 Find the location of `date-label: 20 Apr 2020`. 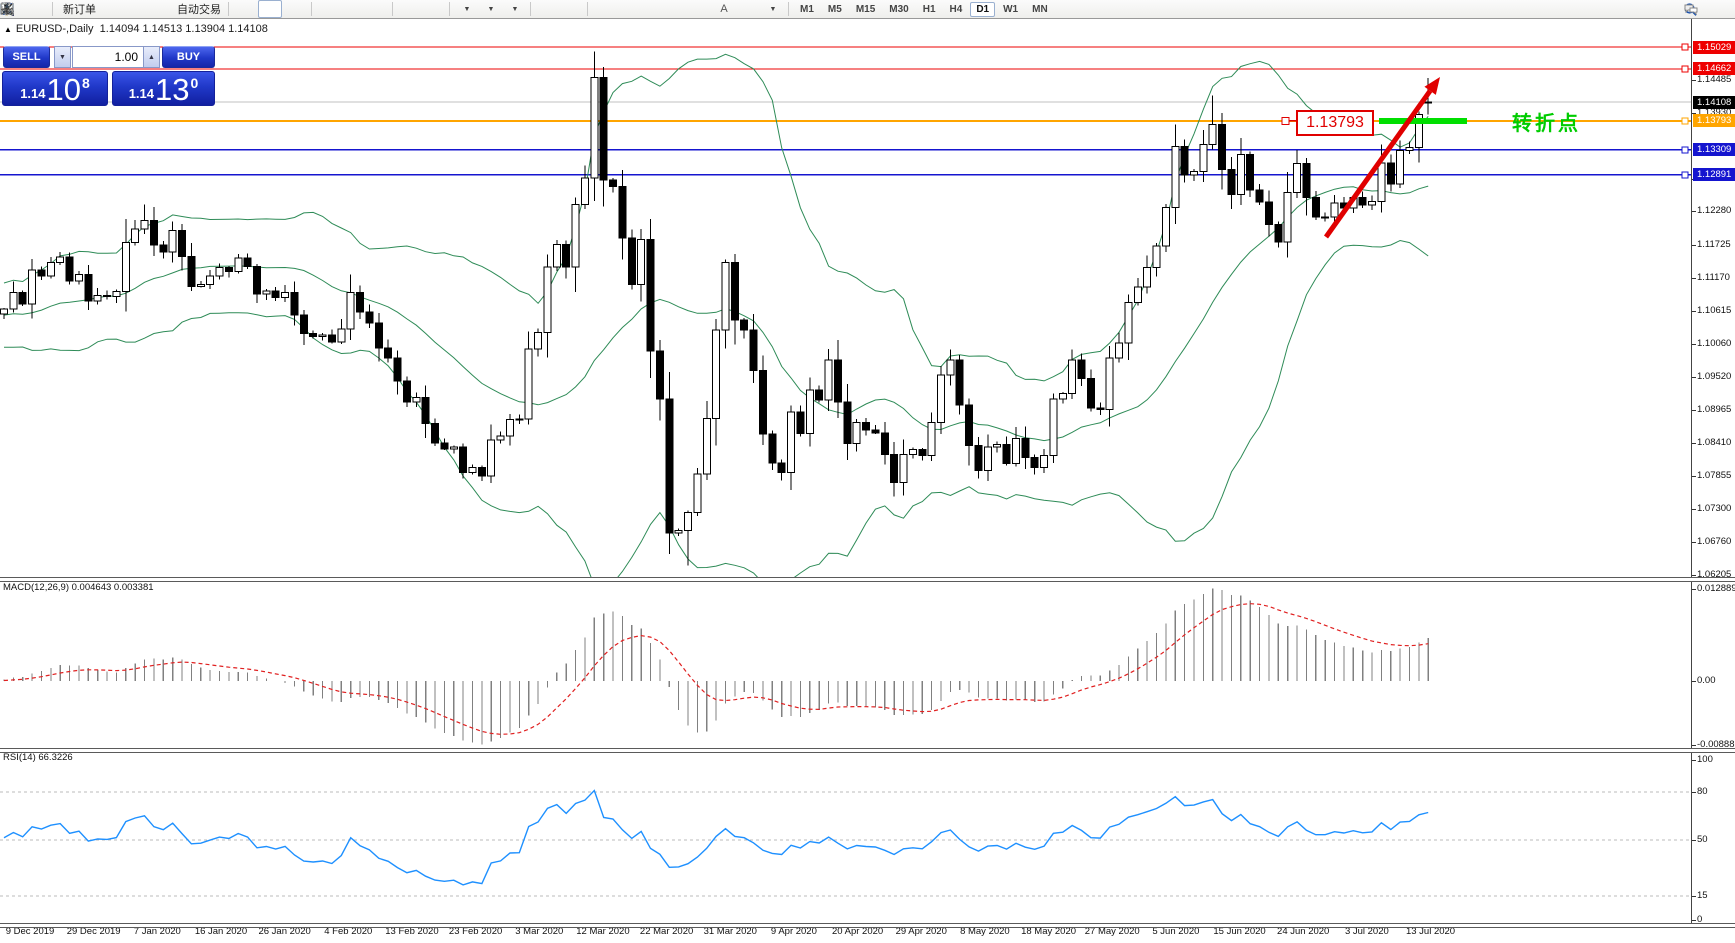

date-label: 20 Apr 2020 is located at coordinates (857, 931).